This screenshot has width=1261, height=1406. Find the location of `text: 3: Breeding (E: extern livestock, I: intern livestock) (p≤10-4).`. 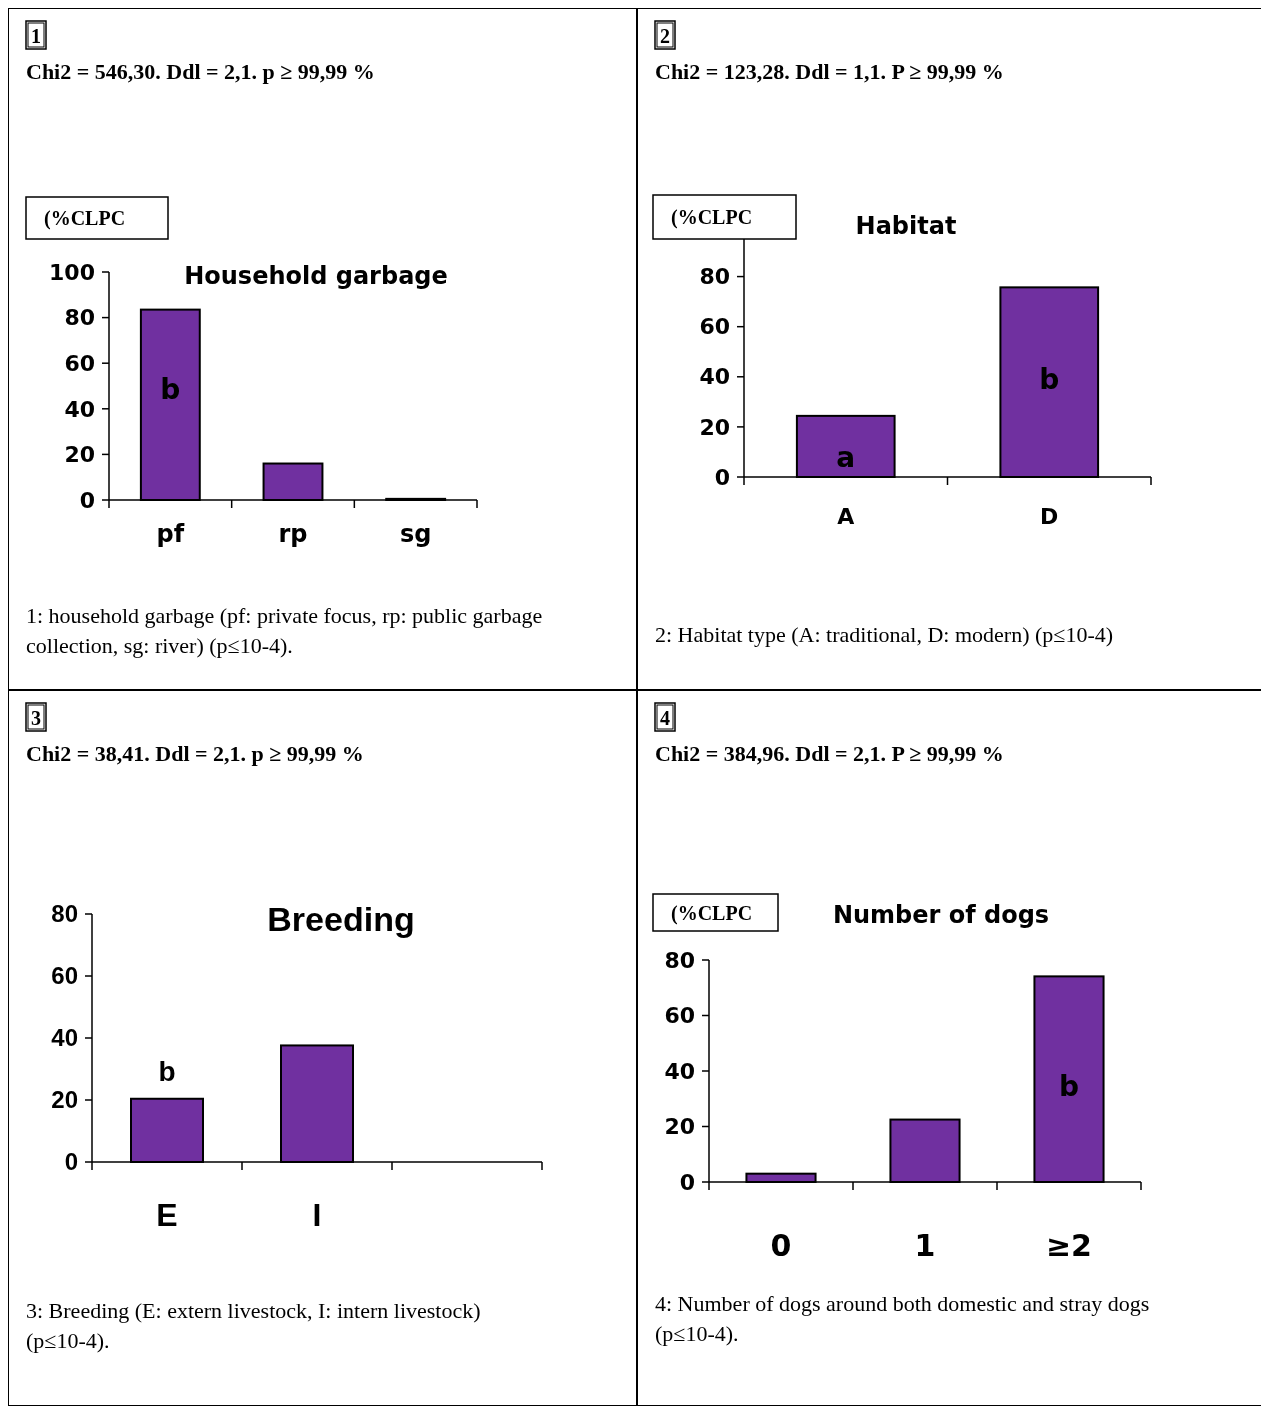

text: 3: Breeding (E: extern livestock, I: intern livestock) (p≤10-4). is located at coordinates (254, 1326).